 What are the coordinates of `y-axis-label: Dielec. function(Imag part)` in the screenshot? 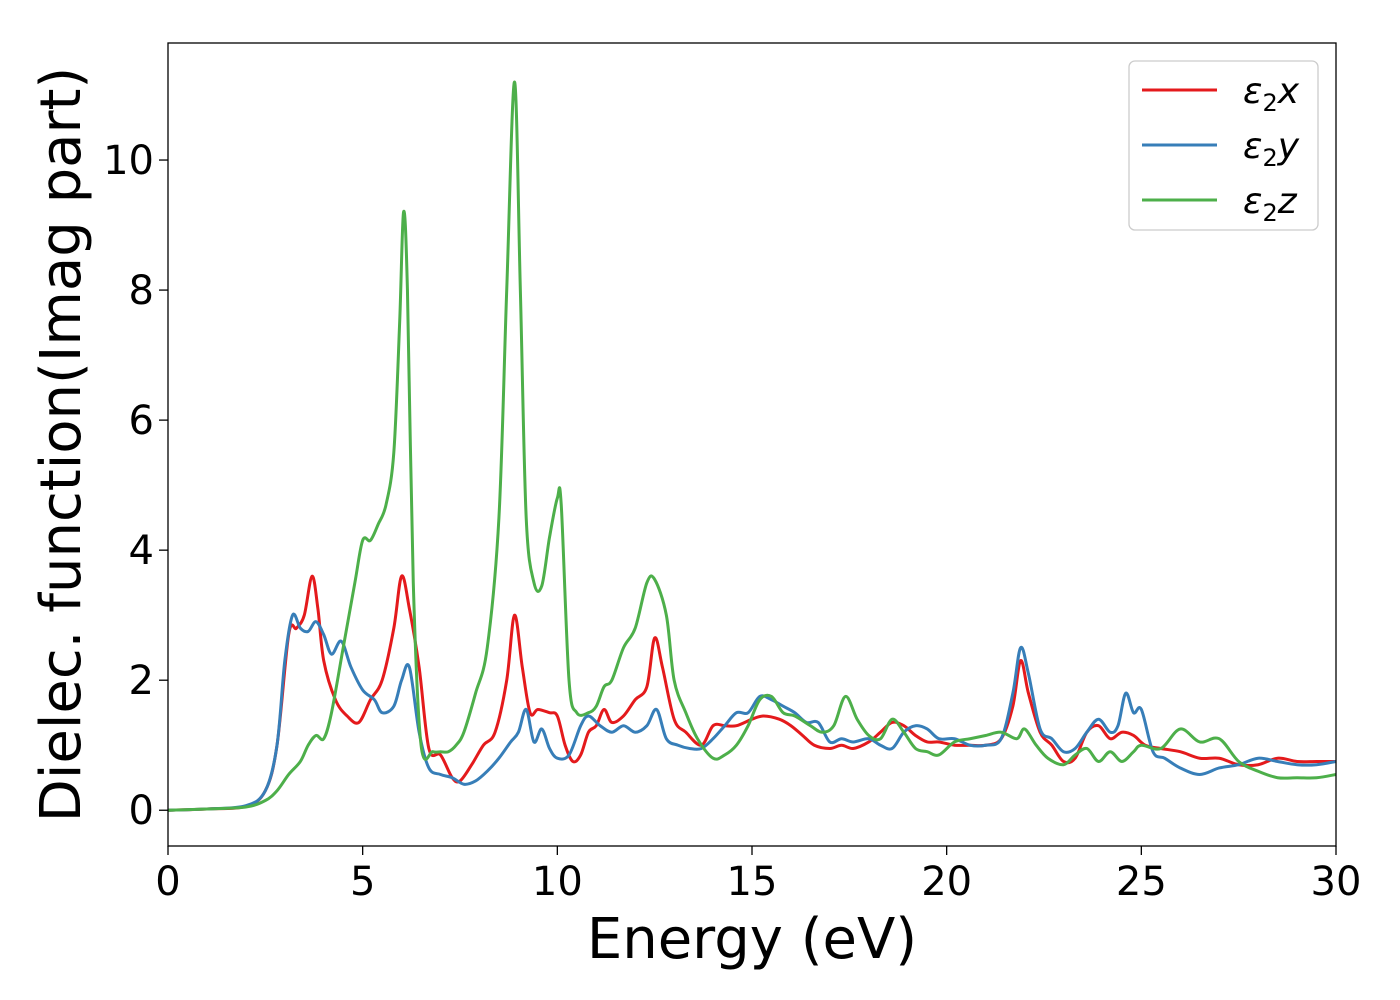 It's located at (61, 445).